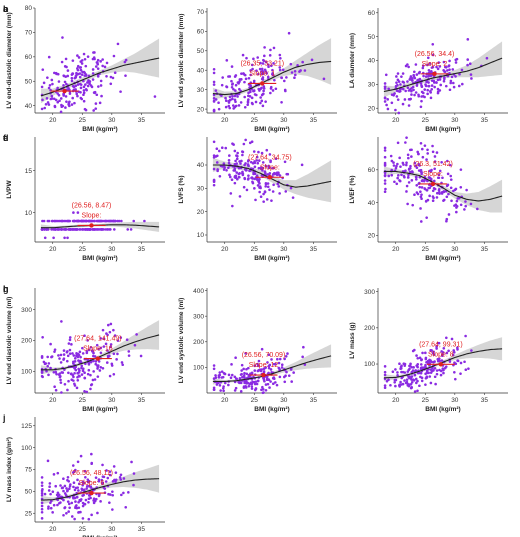 The height and width of the screenshot is (537, 520). Describe the element at coordinates (4, 289) in the screenshot. I see `panel-letter: i` at that location.